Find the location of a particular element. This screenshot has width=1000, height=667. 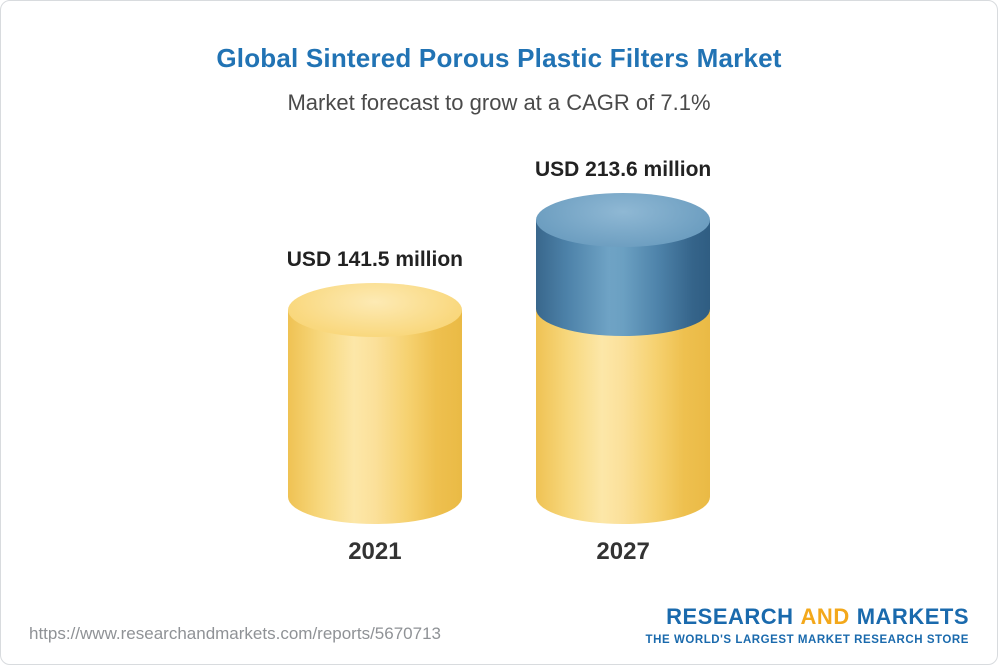

cylinder-top-cap-2021 is located at coordinates (374, 310).